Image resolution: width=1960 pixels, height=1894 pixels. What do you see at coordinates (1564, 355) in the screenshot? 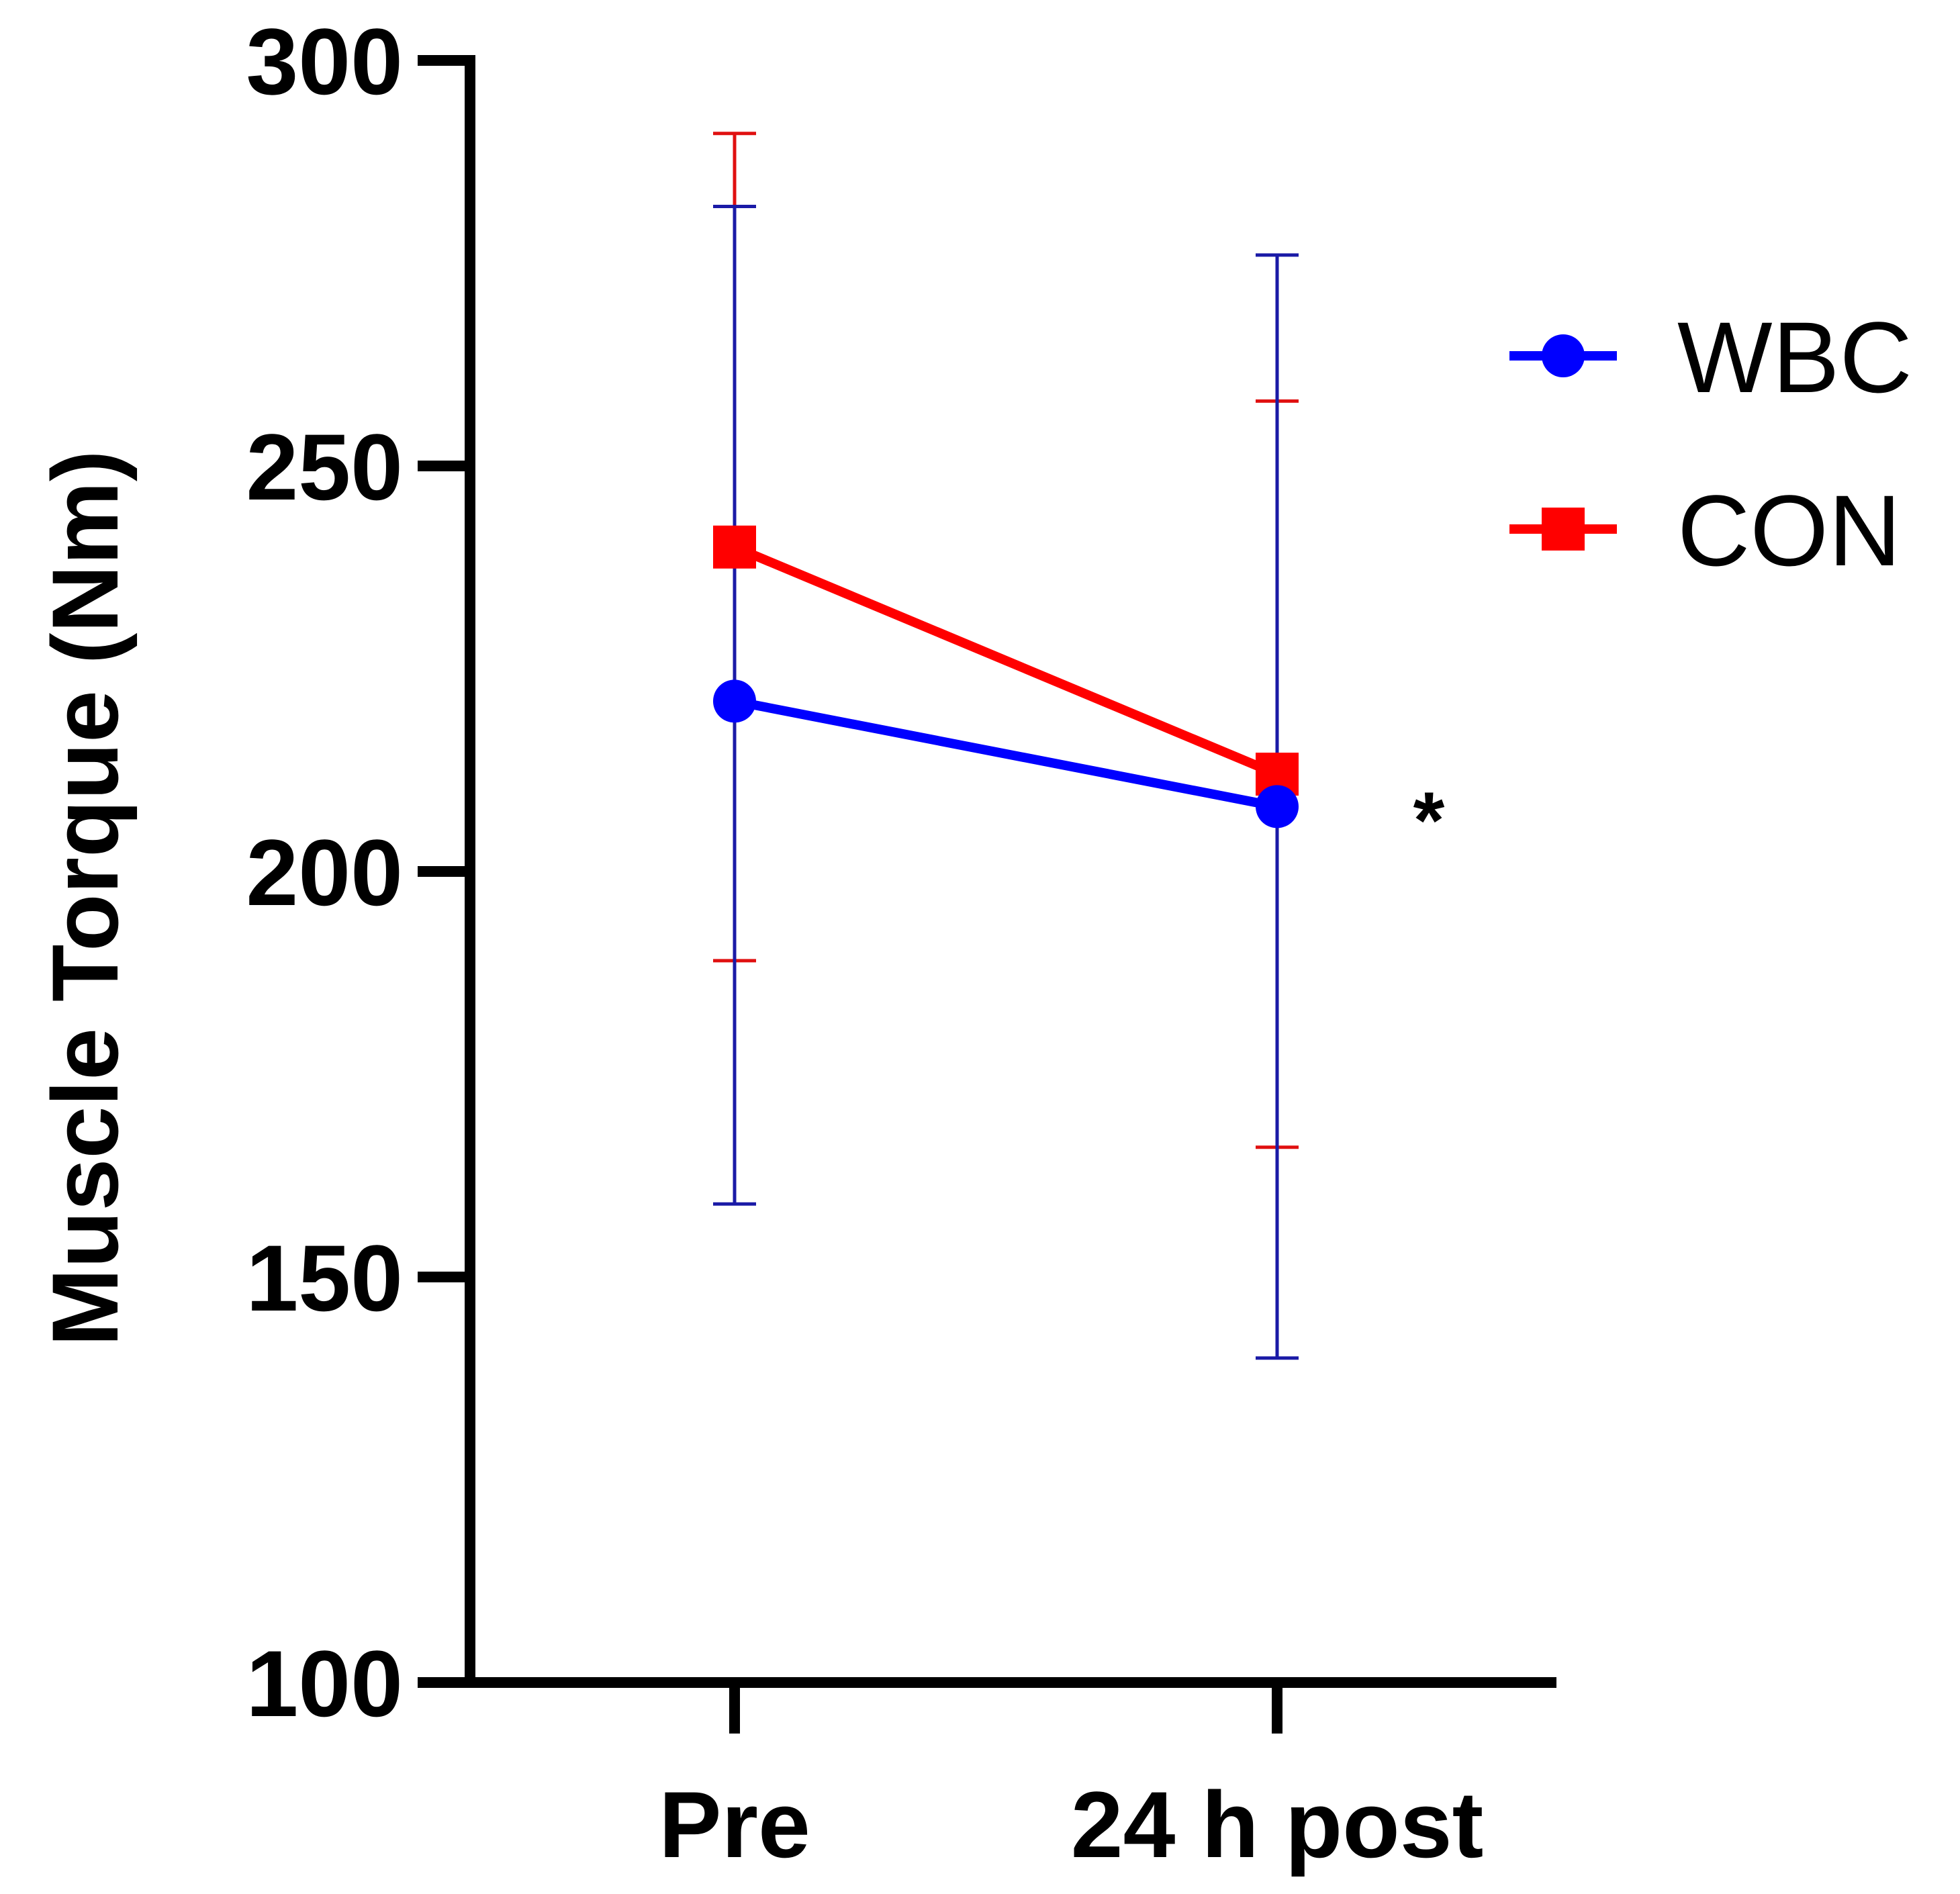
I see `legend-wbc-marker` at bounding box center [1564, 355].